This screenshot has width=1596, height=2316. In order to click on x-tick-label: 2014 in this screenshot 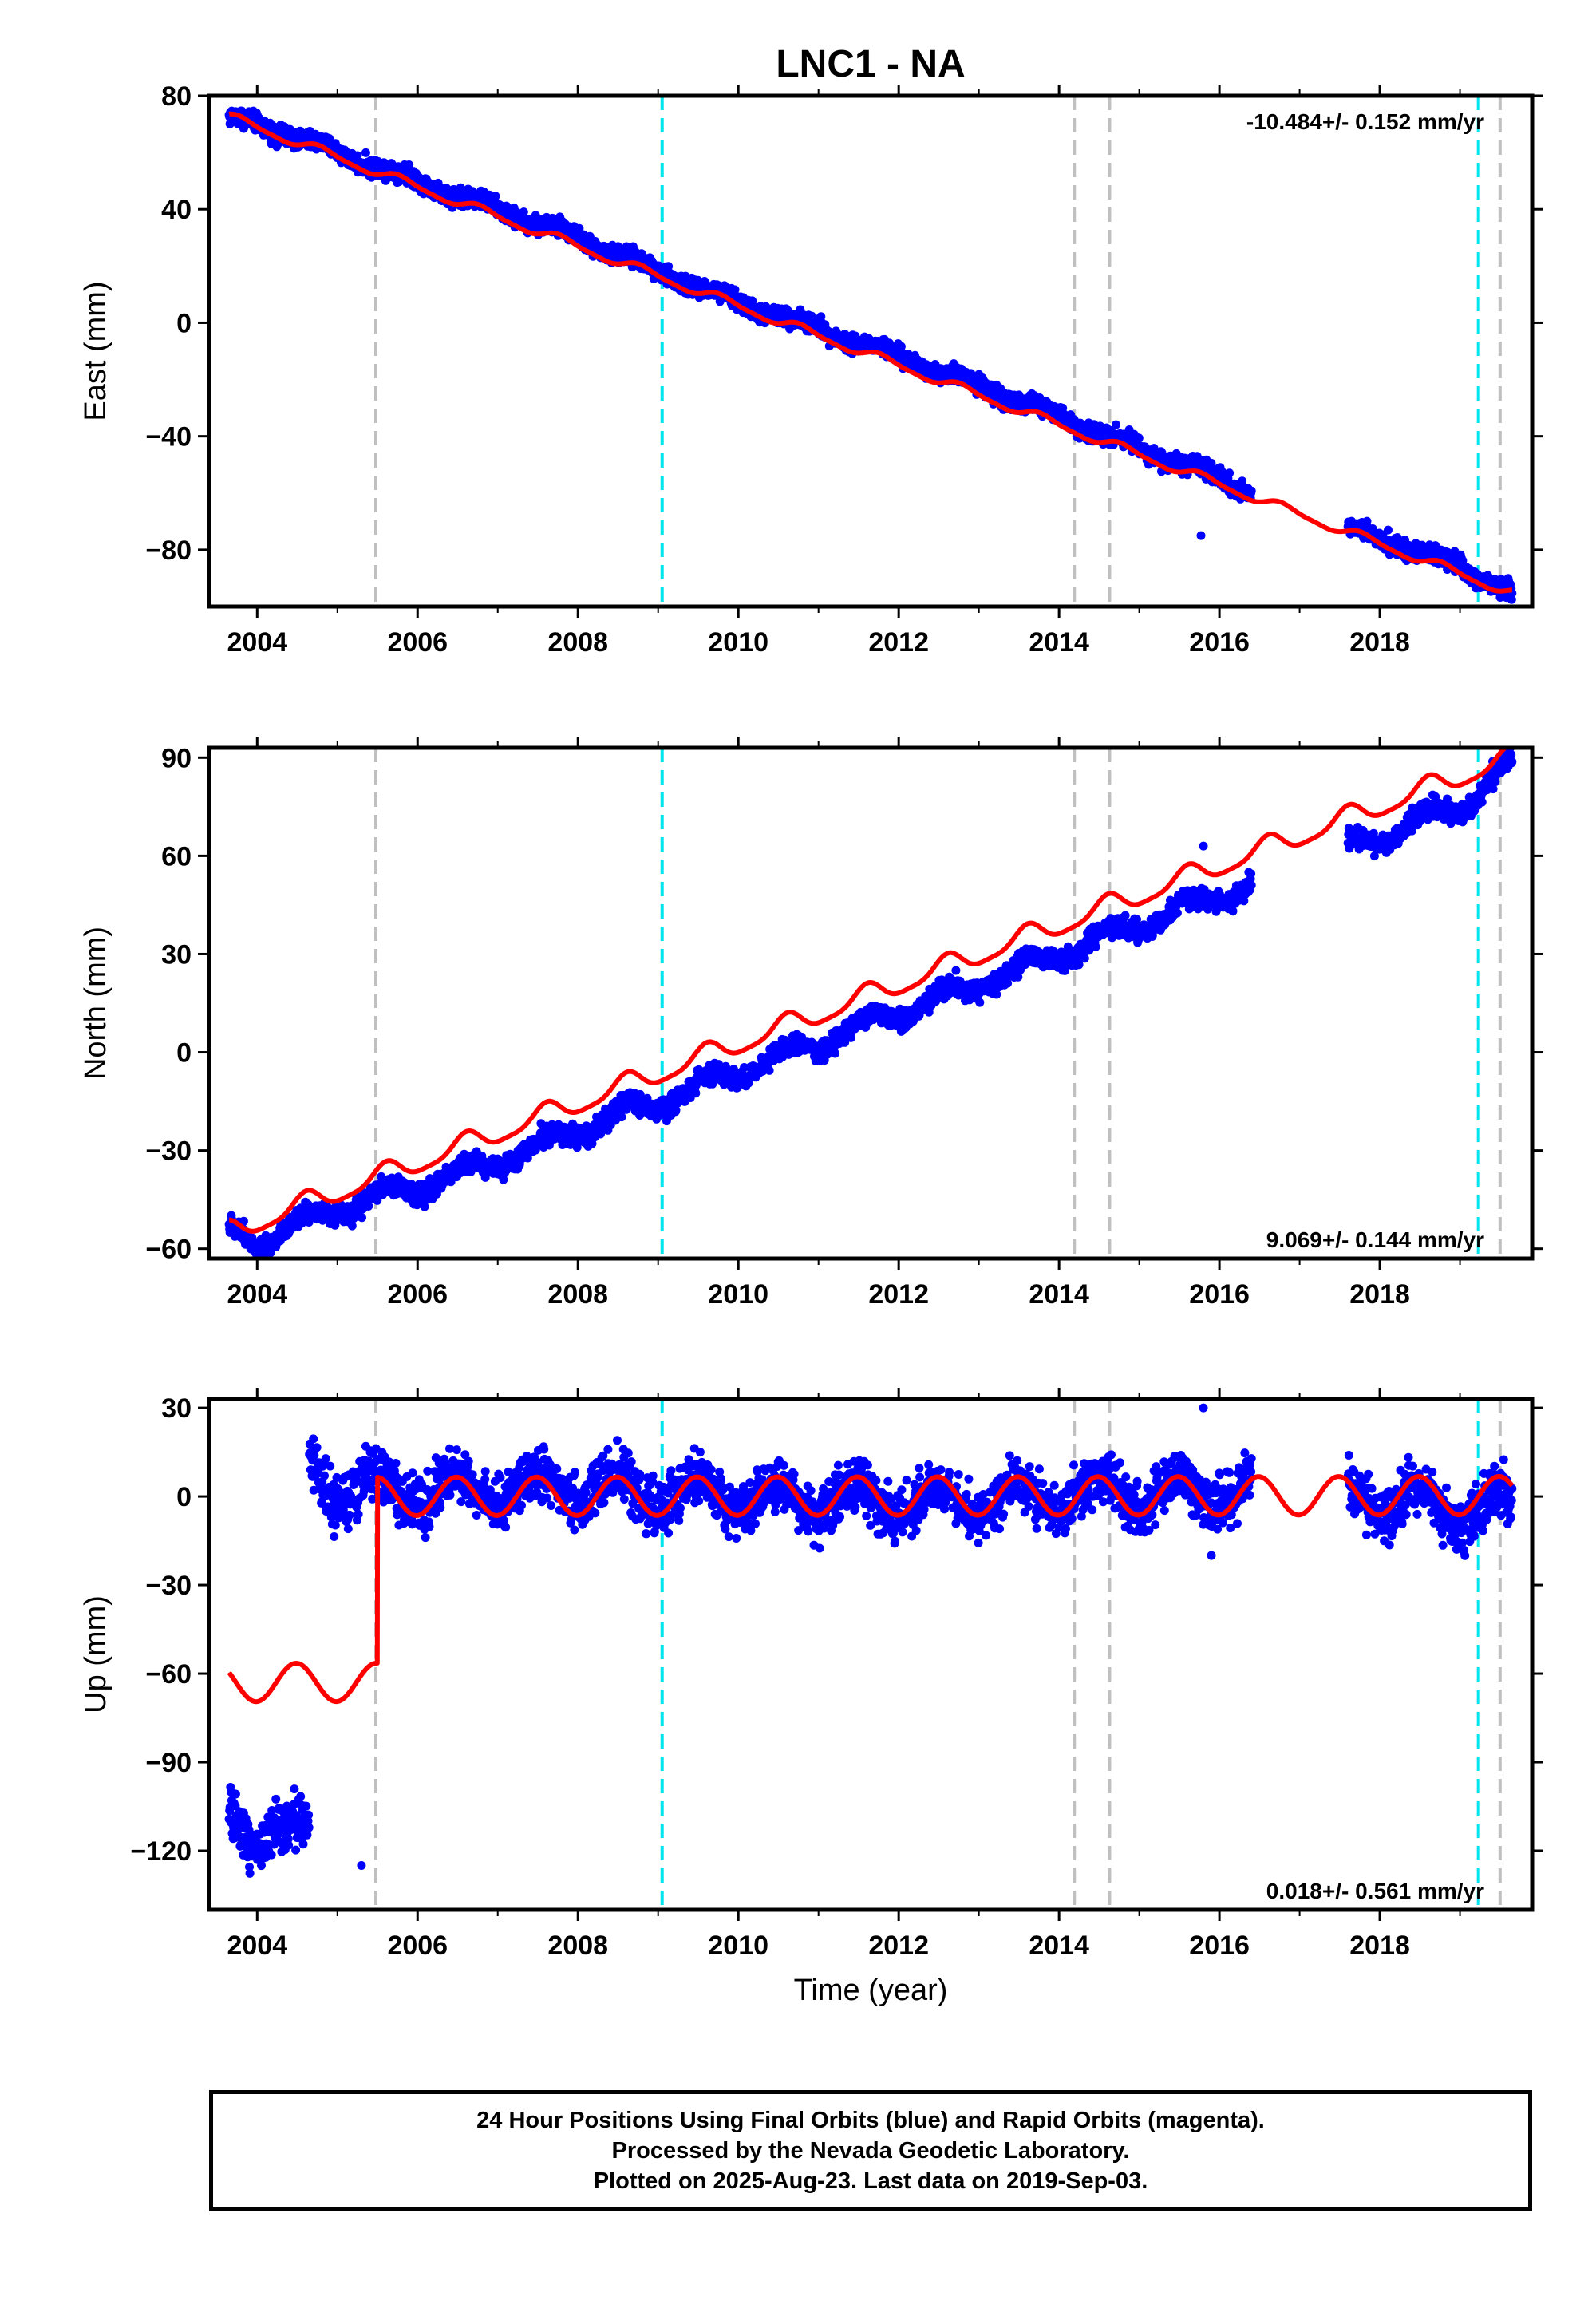, I will do `click(1059, 642)`.